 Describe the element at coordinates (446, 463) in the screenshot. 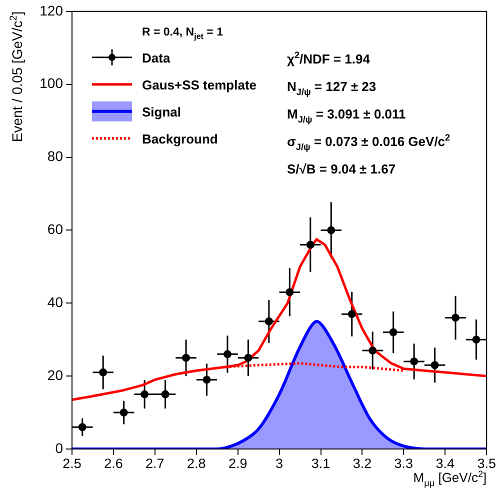

I see `x-tick-label: 3.4` at that location.